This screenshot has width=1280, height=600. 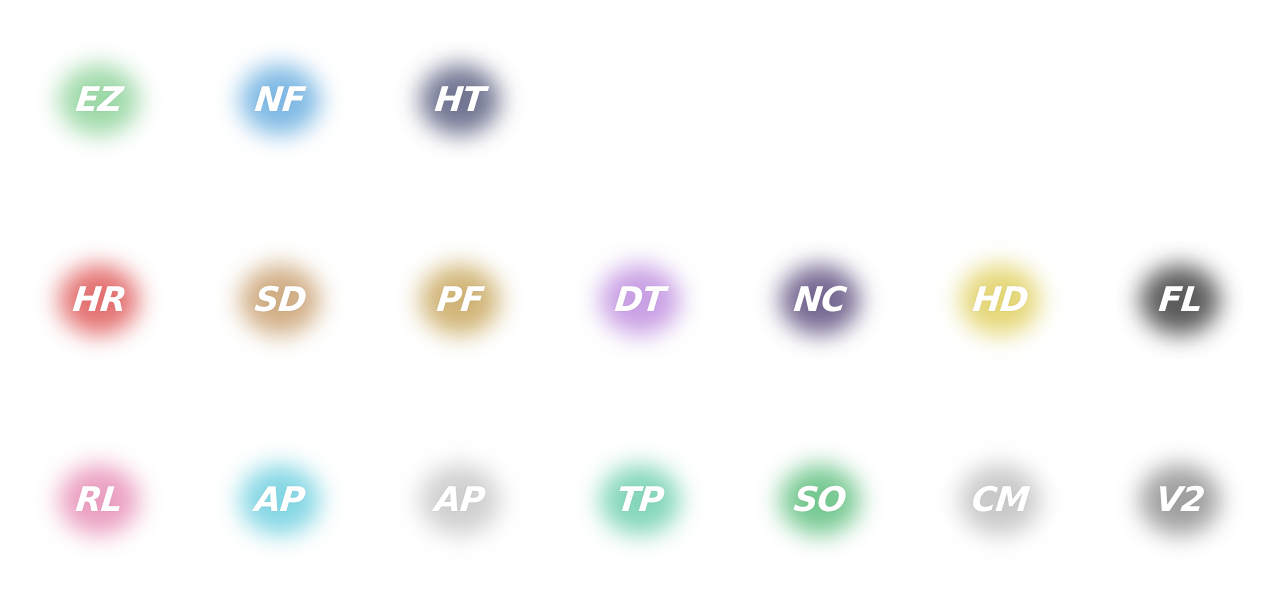 I want to click on mod-acronym: V2, so click(x=1180, y=500).